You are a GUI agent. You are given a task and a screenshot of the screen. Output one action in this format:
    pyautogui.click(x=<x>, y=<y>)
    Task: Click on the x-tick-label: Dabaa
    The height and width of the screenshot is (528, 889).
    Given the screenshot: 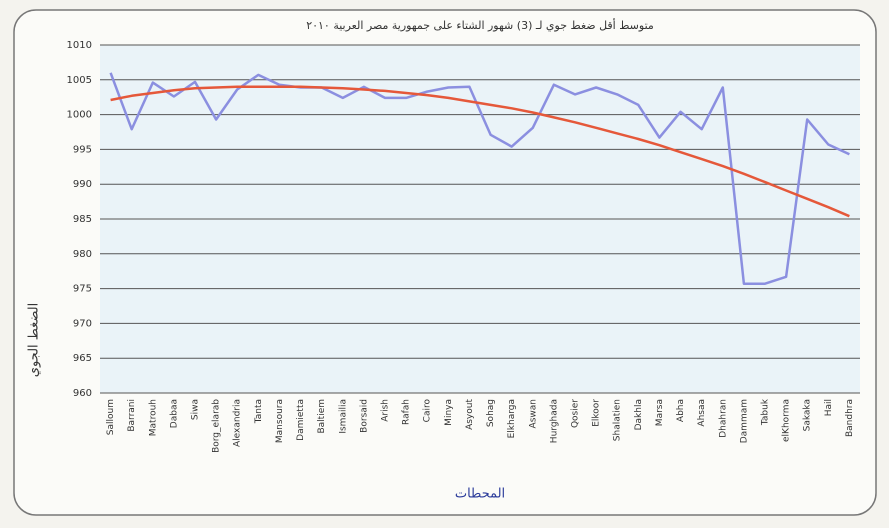 What is the action you would take?
    pyautogui.click(x=174, y=413)
    